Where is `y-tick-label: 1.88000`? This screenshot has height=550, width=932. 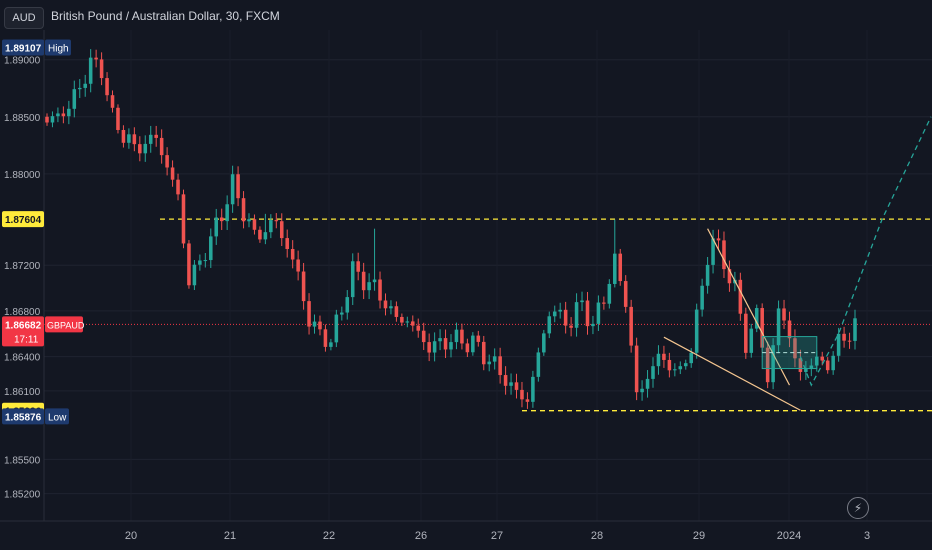 y-tick-label: 1.88000 is located at coordinates (22, 175).